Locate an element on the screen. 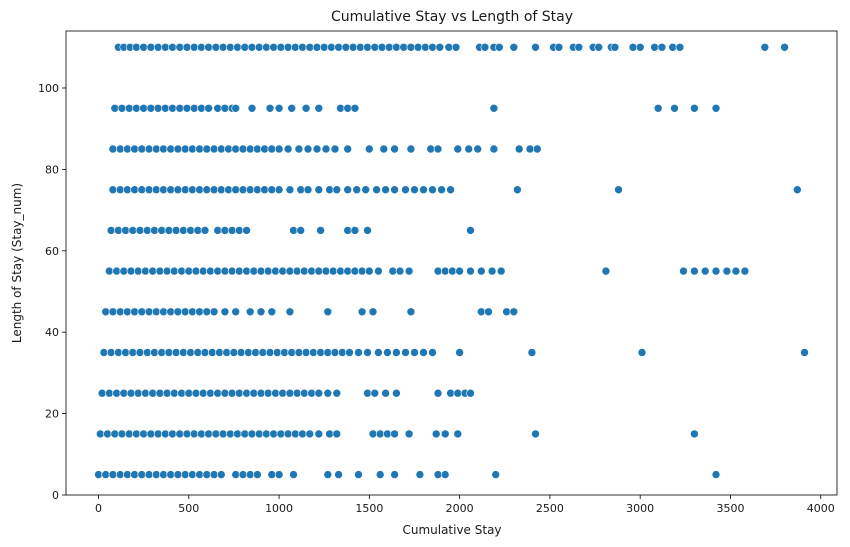  x-tick-label: 500 is located at coordinates (188, 508).